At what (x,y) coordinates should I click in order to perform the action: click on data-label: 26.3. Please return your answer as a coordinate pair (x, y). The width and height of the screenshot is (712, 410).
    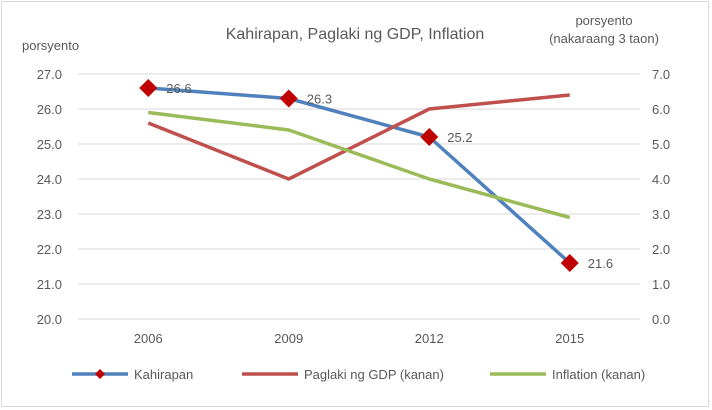
    Looking at the image, I should click on (319, 99).